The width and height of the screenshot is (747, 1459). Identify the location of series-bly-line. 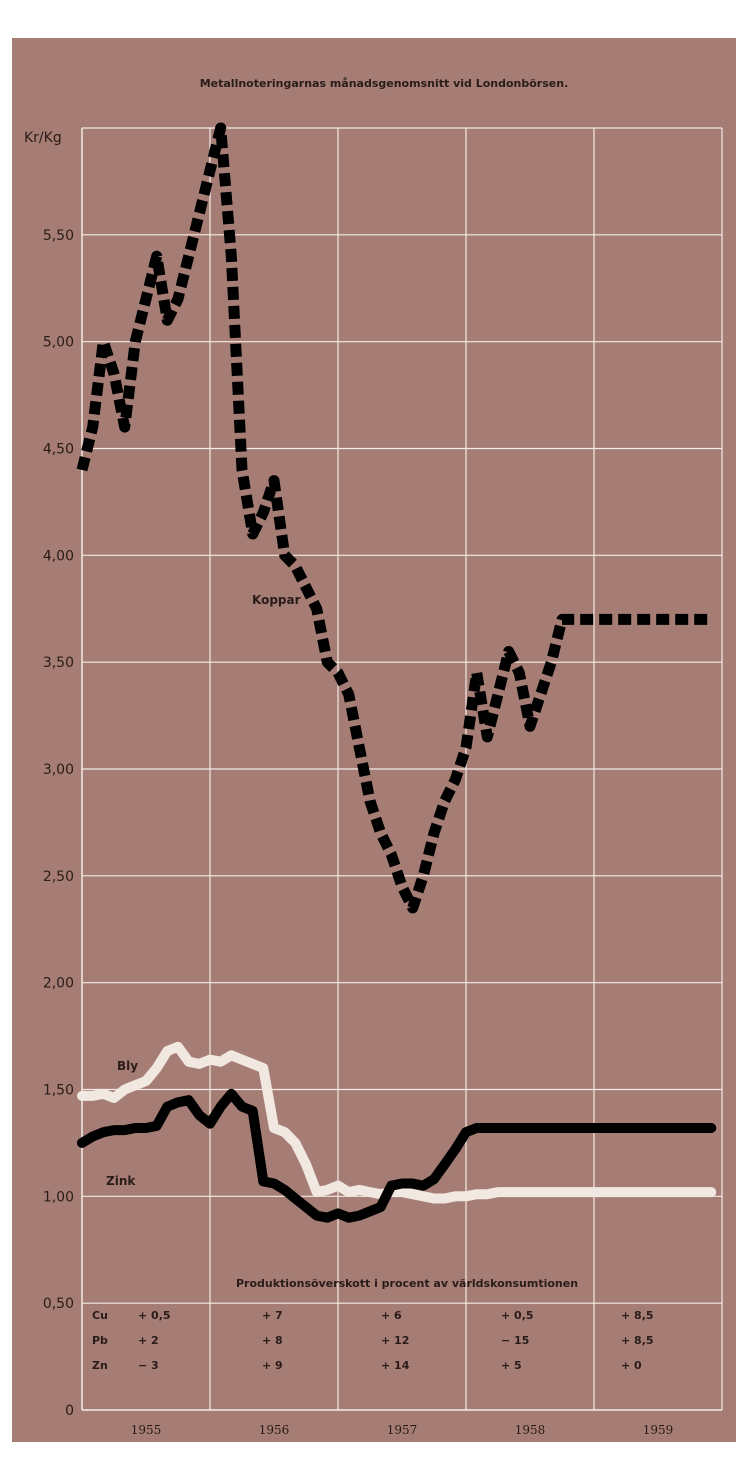
(397, 1122).